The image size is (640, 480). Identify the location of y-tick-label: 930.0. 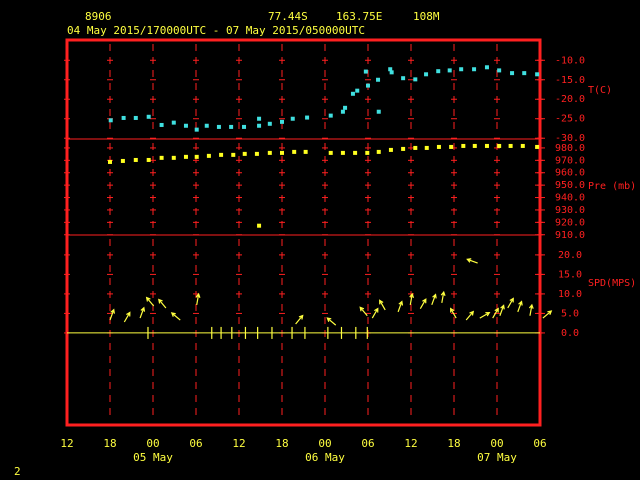
(570, 210).